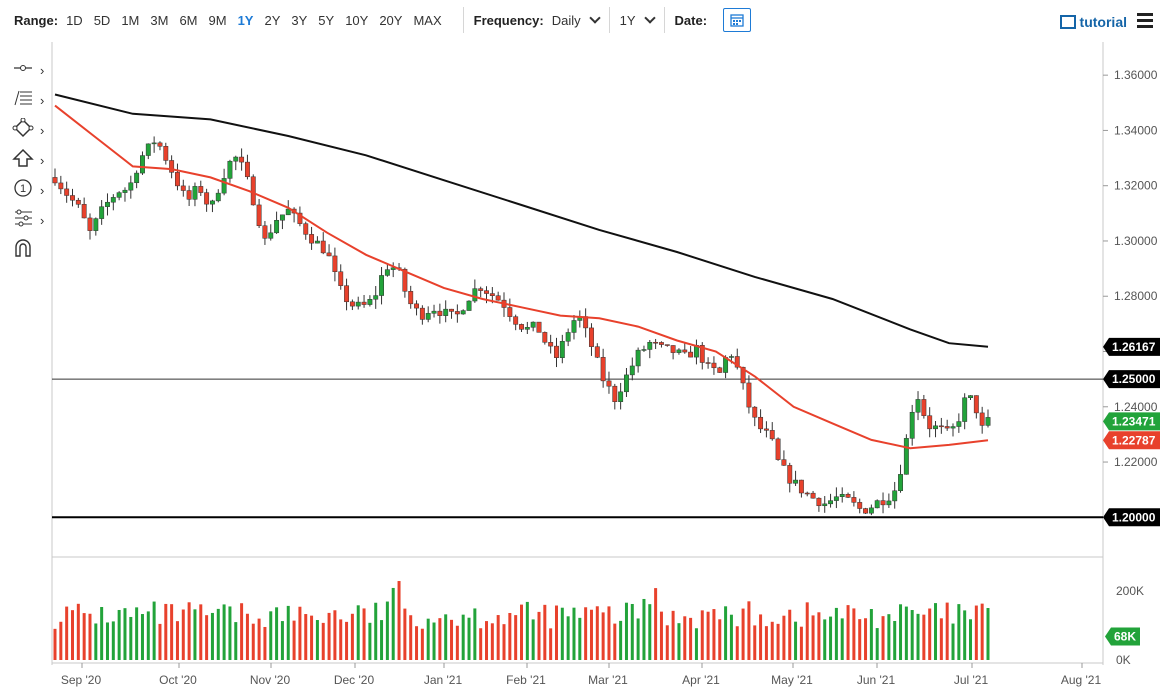 The image size is (1167, 696). I want to click on period-dropdown: 1Y, so click(638, 20).